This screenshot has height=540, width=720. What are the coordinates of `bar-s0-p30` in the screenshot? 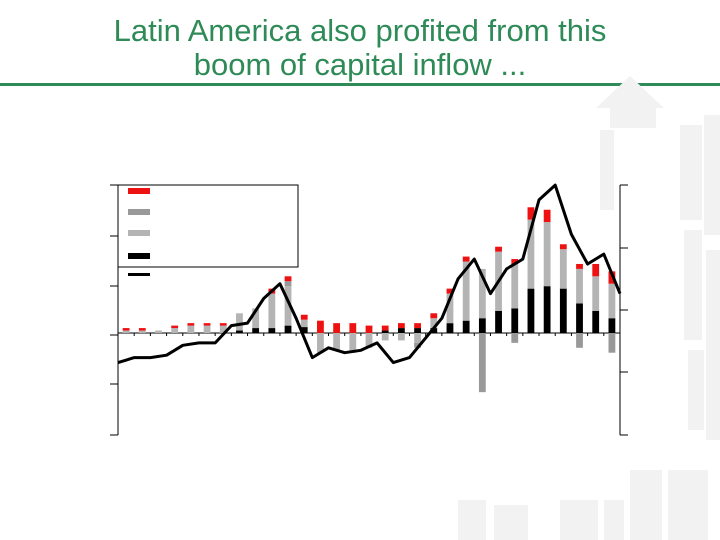 It's located at (612, 325).